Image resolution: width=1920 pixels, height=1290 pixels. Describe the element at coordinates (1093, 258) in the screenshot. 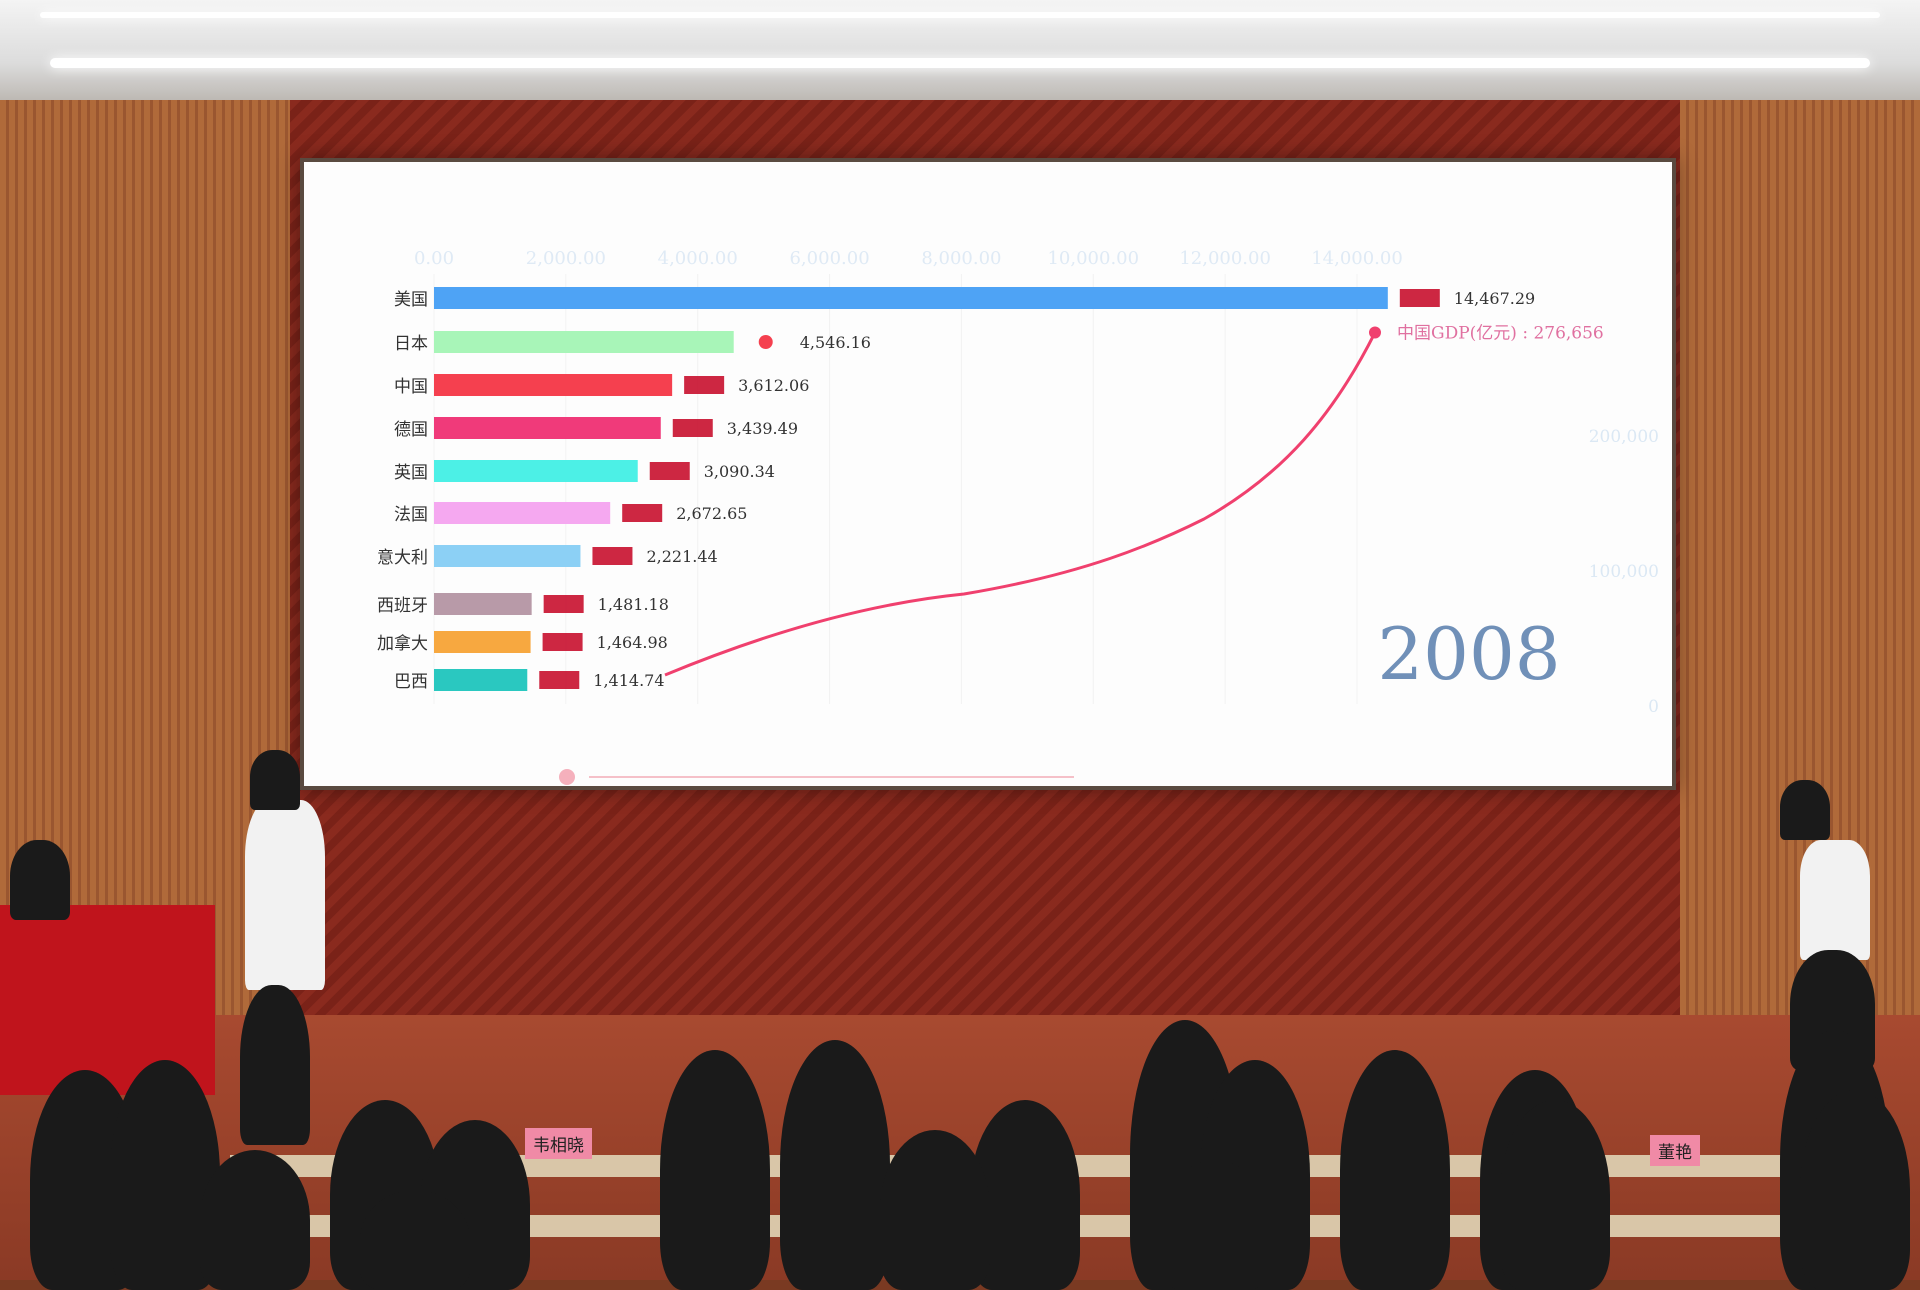

I see `x-tick-label: 10,000.00` at that location.